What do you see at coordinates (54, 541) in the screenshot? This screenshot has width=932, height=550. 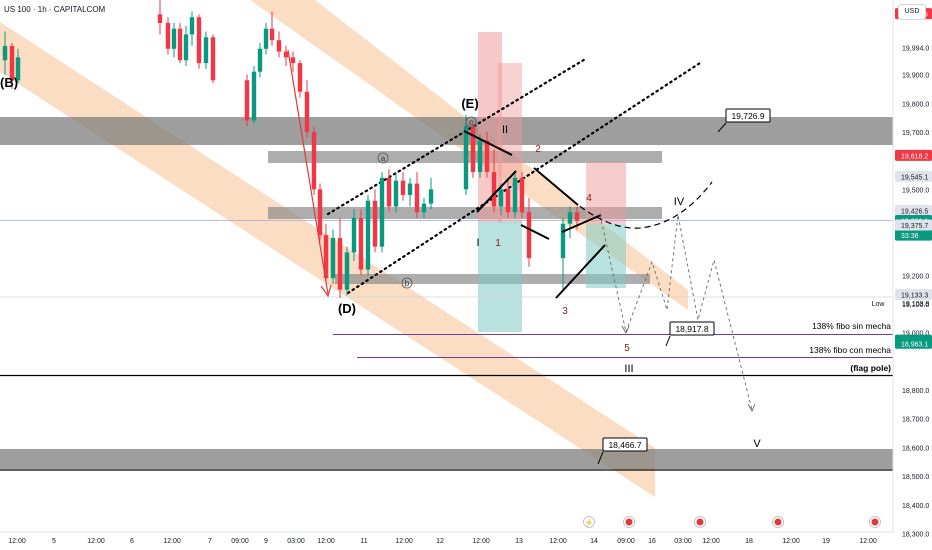 I see `time-tick-label: 5` at bounding box center [54, 541].